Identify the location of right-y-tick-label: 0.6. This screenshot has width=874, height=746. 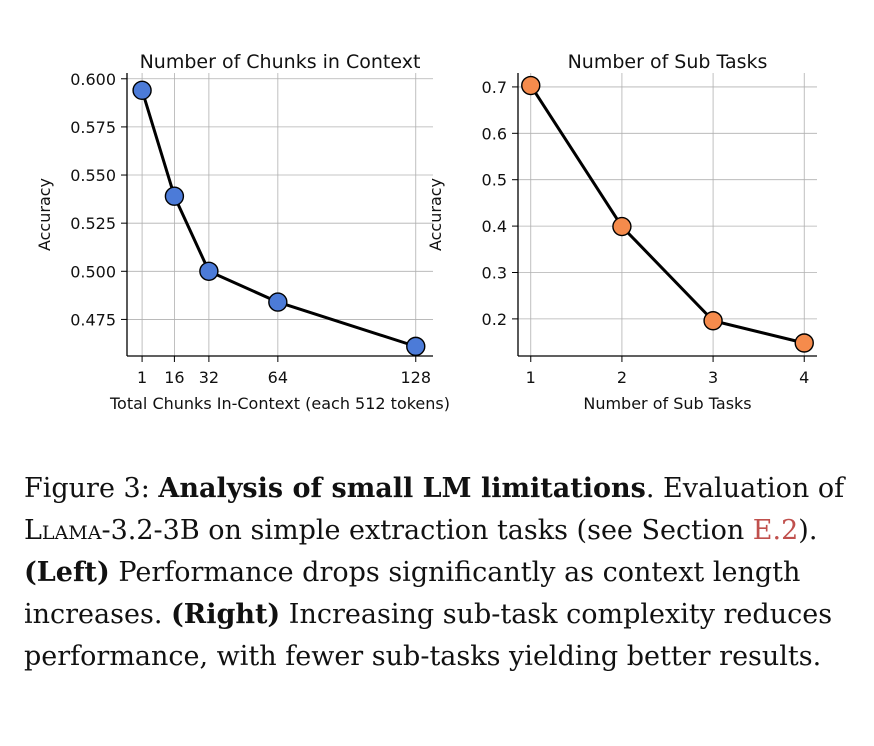
(494, 133).